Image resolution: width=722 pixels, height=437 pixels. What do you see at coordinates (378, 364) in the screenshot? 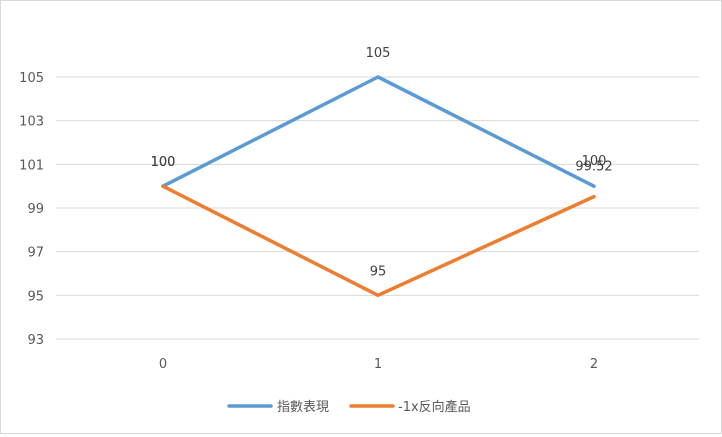
I see `x-tick-label: 1` at bounding box center [378, 364].